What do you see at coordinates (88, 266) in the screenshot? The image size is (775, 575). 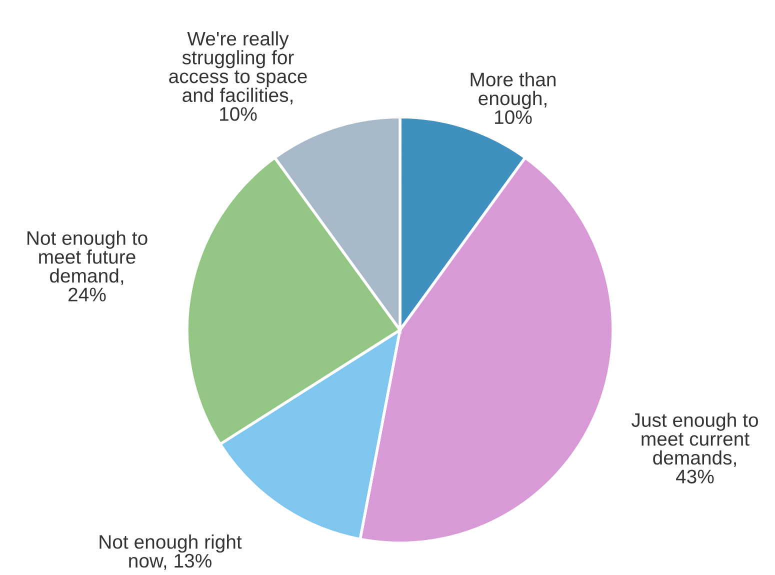 I see `slice-label: Not enough to meet future demand, 24%` at bounding box center [88, 266].